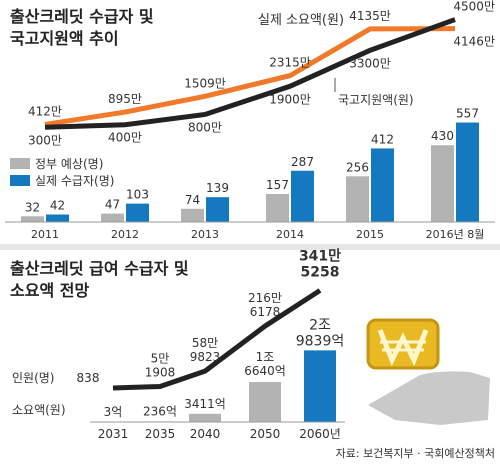  I want to click on bar-value-label: 1조 6640억, so click(265, 364).